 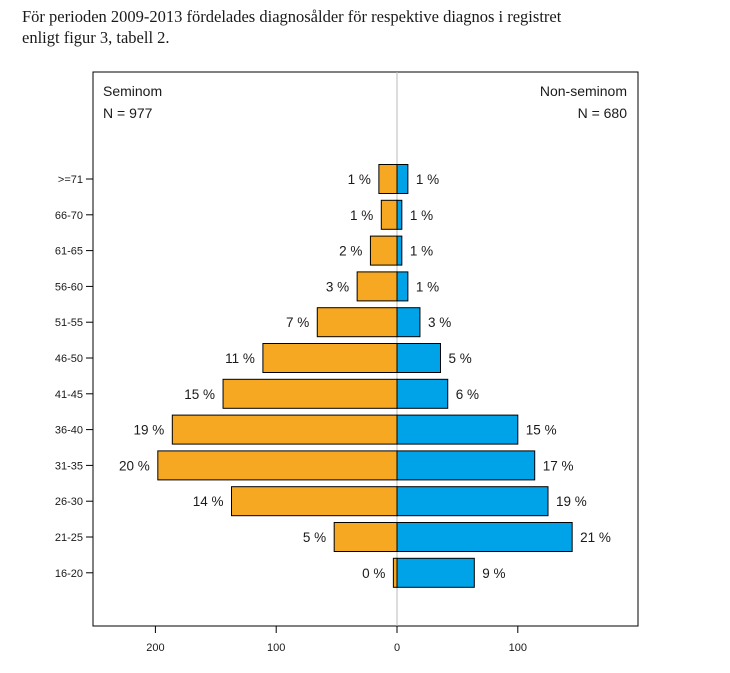 What do you see at coordinates (69, 466) in the screenshot?
I see `y-tick-label: 31-35` at bounding box center [69, 466].